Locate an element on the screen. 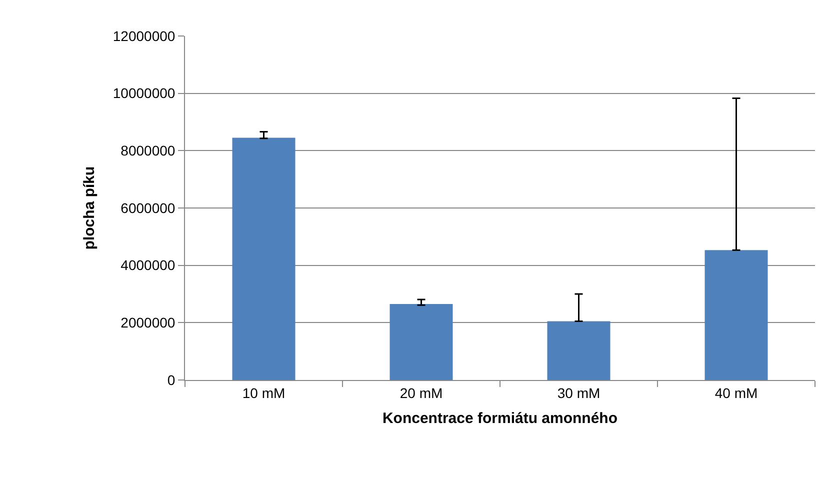  y-tick-label: 4000000 is located at coordinates (148, 265).